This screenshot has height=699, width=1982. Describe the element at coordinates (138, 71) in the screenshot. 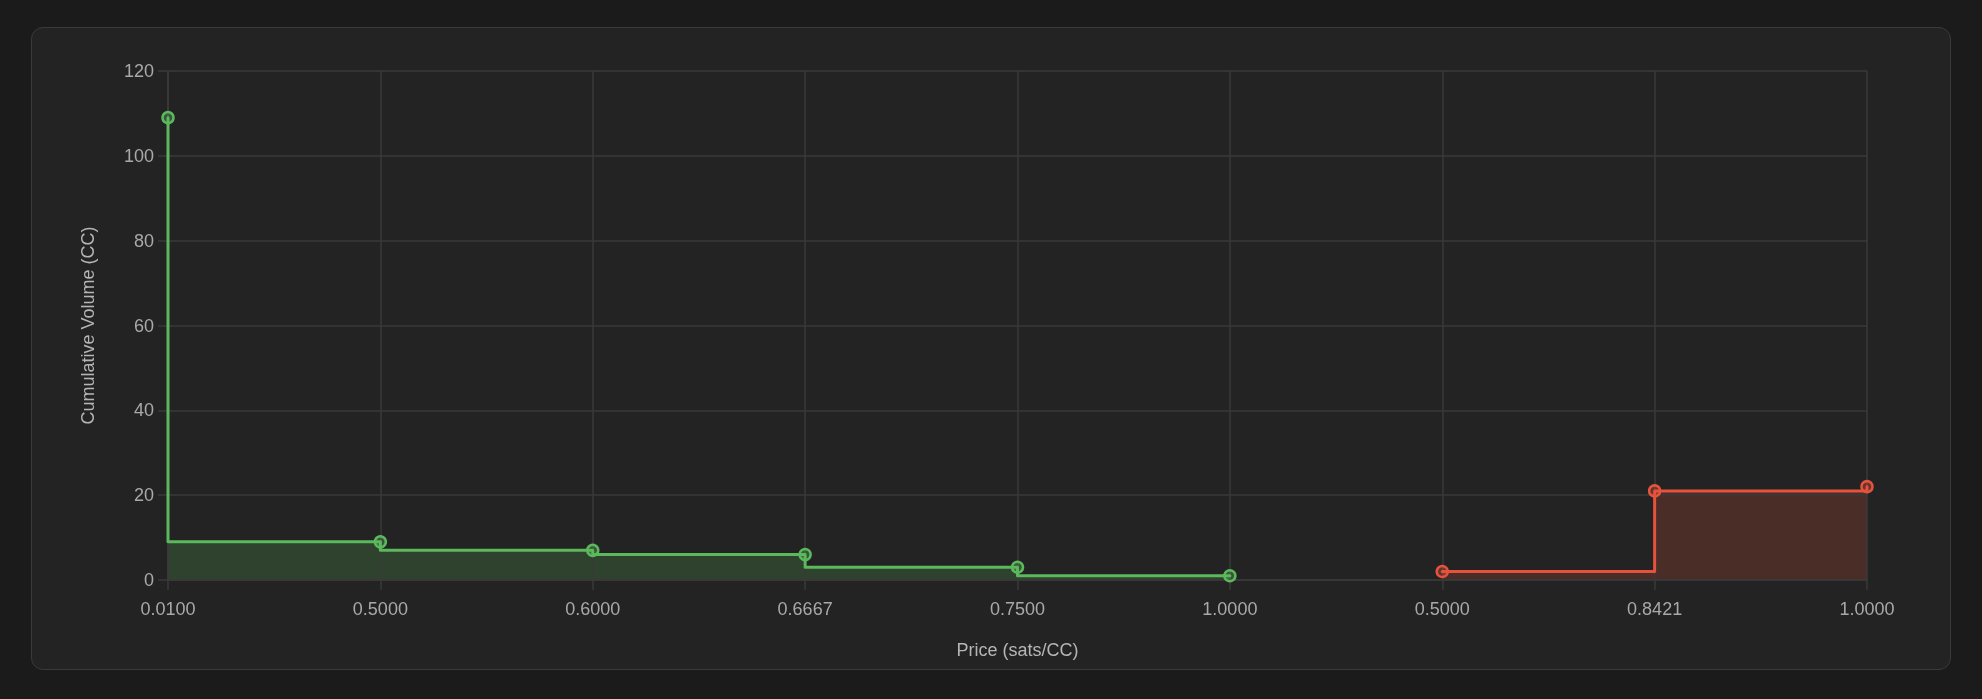

I see `y-tick-label: 120` at that location.